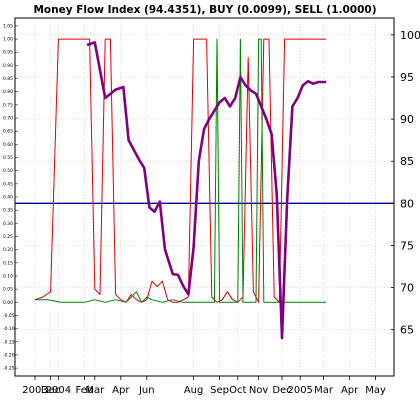  What do you see at coordinates (8, 211) in the screenshot?
I see `left-tick-label-14: 0.35` at bounding box center [8, 211].